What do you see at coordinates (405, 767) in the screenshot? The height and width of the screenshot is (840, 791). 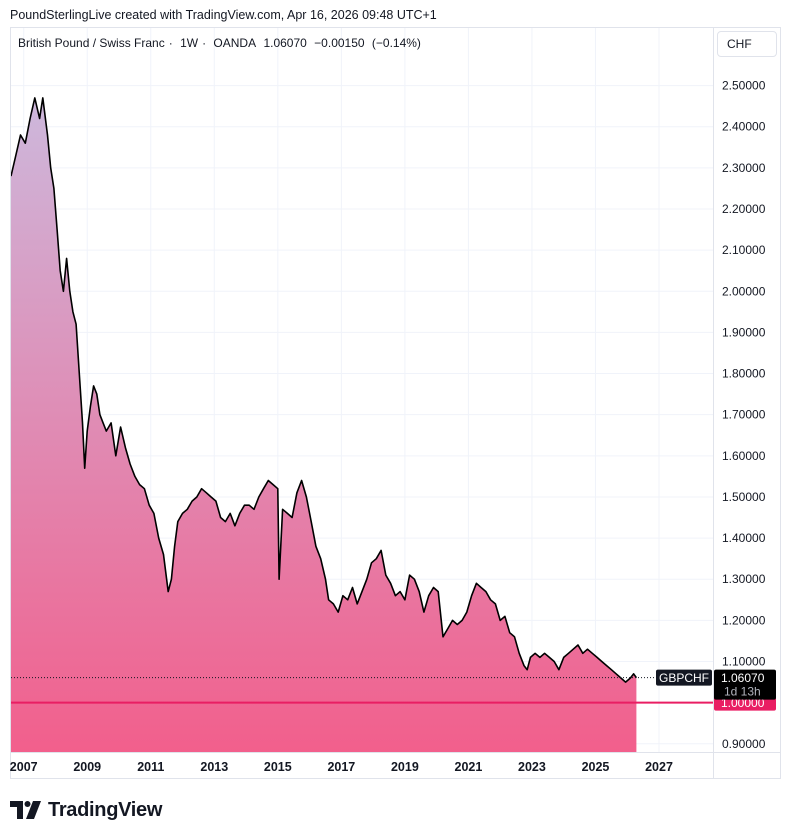 I see `x-tick-label: 2019` at bounding box center [405, 767].